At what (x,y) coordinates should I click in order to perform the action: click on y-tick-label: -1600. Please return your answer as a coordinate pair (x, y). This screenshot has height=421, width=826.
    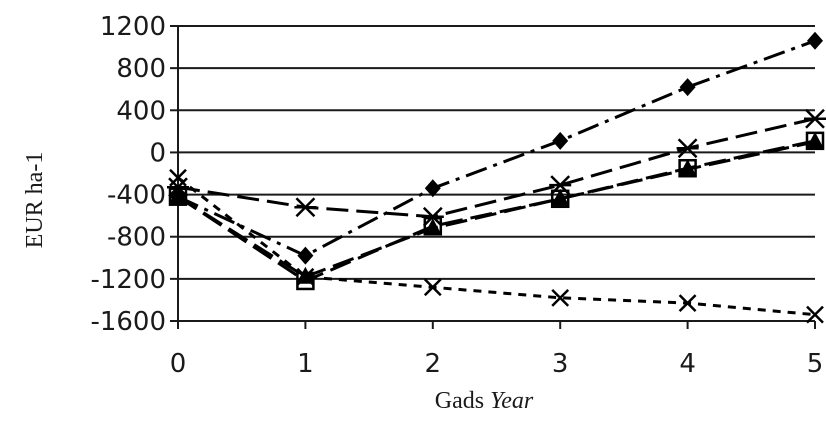
    Looking at the image, I should click on (128, 322).